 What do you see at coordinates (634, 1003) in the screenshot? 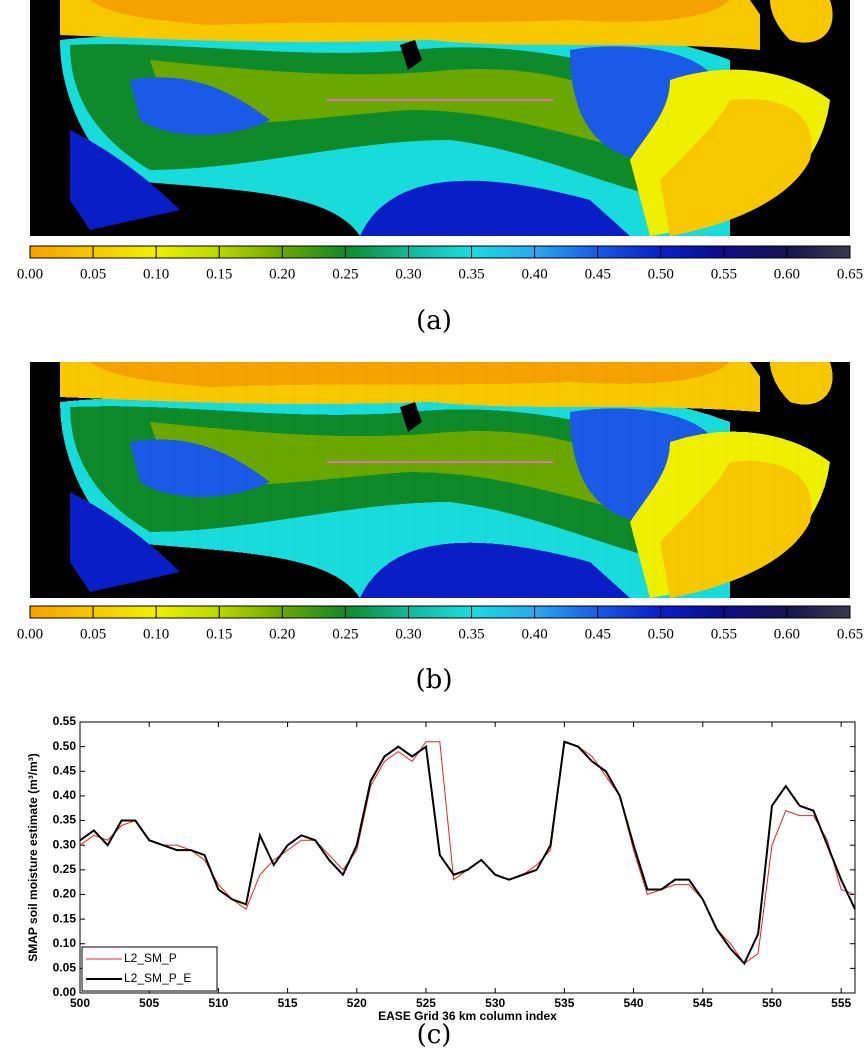
I see `x-tick-label: 540` at bounding box center [634, 1003].